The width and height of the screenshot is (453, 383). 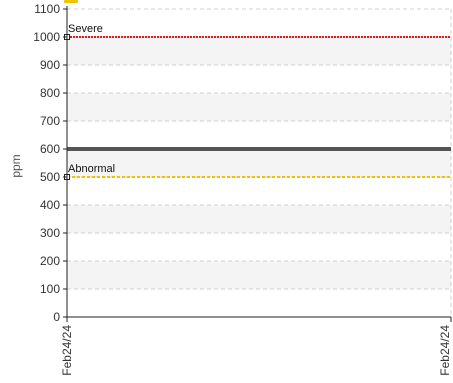 I want to click on legend-swatch, so click(x=71, y=1).